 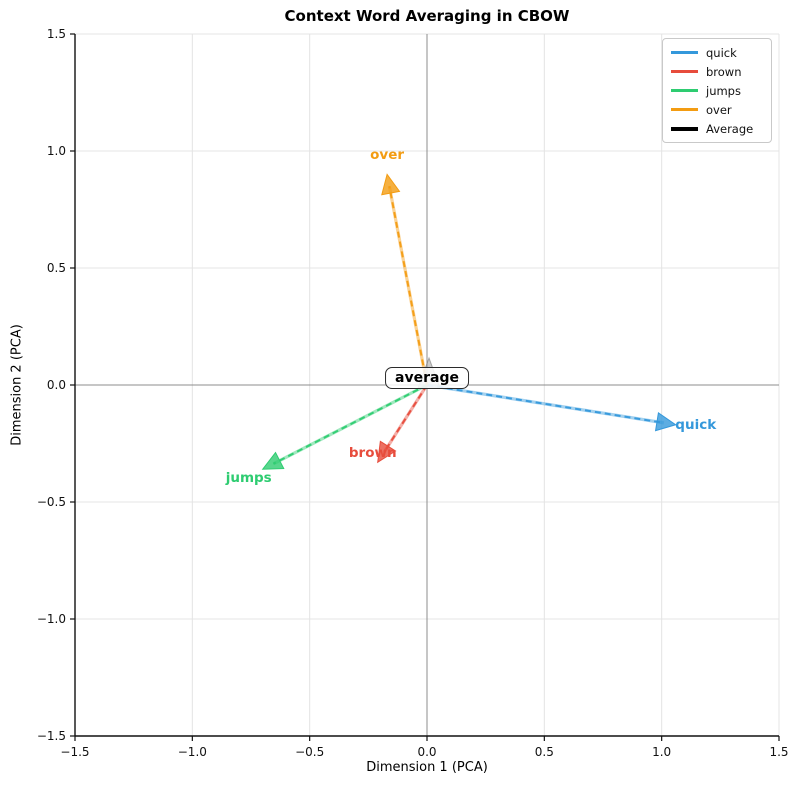 What do you see at coordinates (56, 151) in the screenshot?
I see `y-tick-label: 1.0` at bounding box center [56, 151].